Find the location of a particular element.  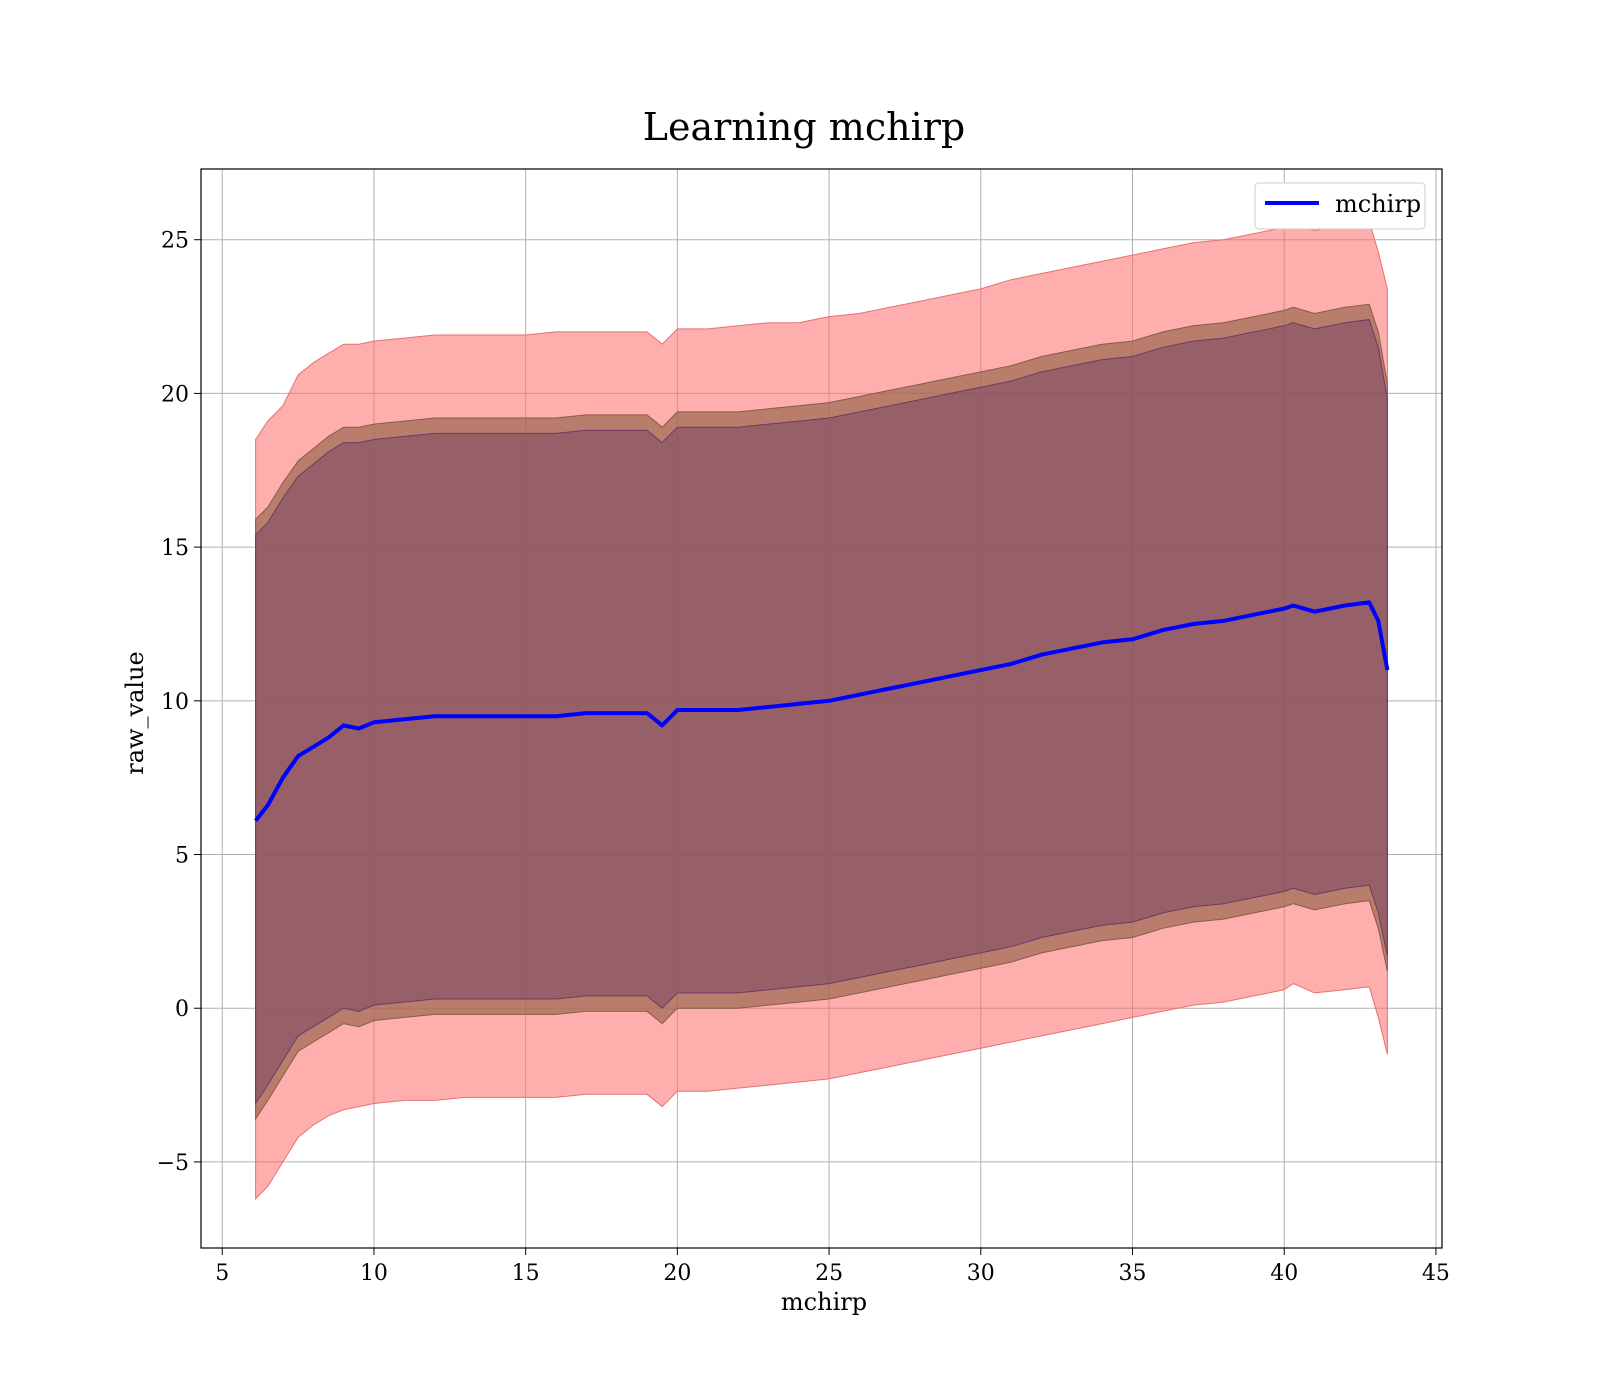

y-tick-label: 25 is located at coordinates (175, 241).